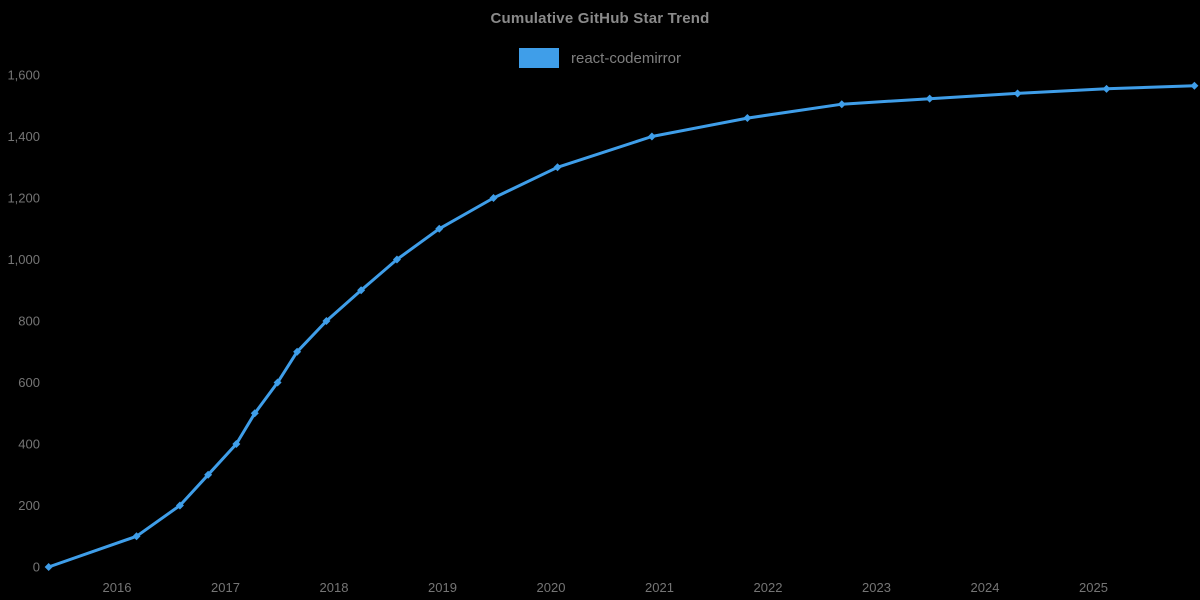  Describe the element at coordinates (36, 567) in the screenshot. I see `y-axis-tick-label: 0` at that location.